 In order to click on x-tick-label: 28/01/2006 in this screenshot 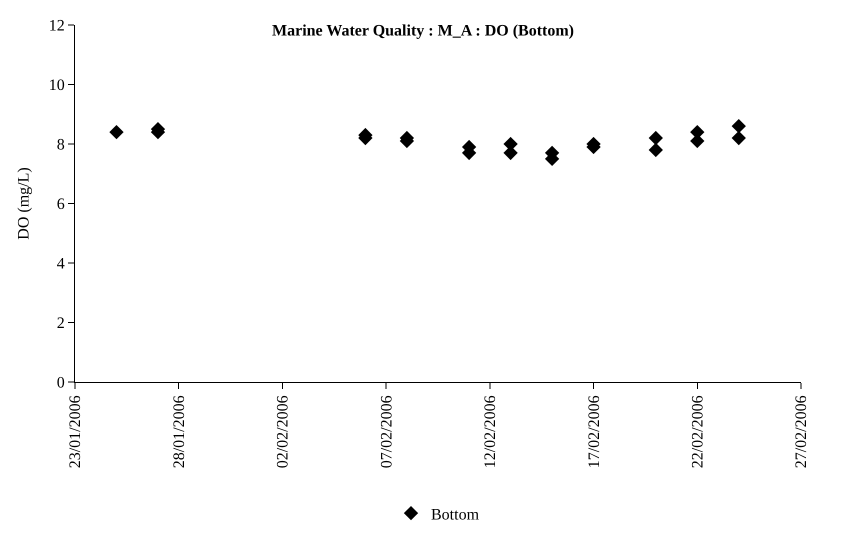, I will do `click(179, 431)`.